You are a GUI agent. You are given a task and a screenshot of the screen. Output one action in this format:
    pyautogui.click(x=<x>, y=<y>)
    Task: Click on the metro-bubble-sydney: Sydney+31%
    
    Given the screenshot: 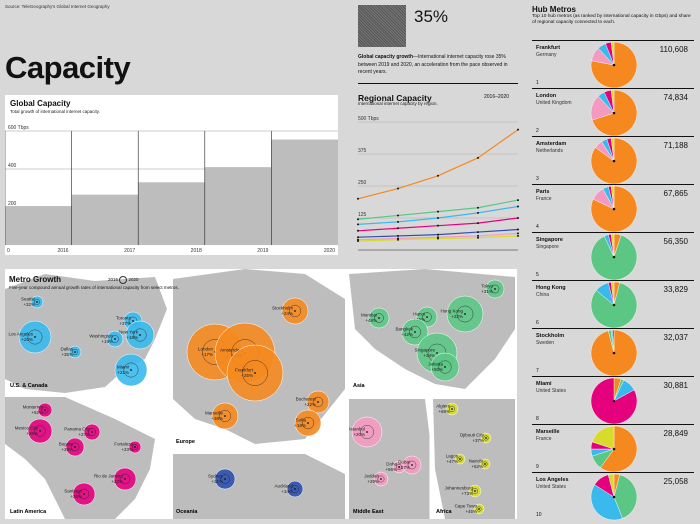 What is the action you would take?
    pyautogui.click(x=222, y=479)
    